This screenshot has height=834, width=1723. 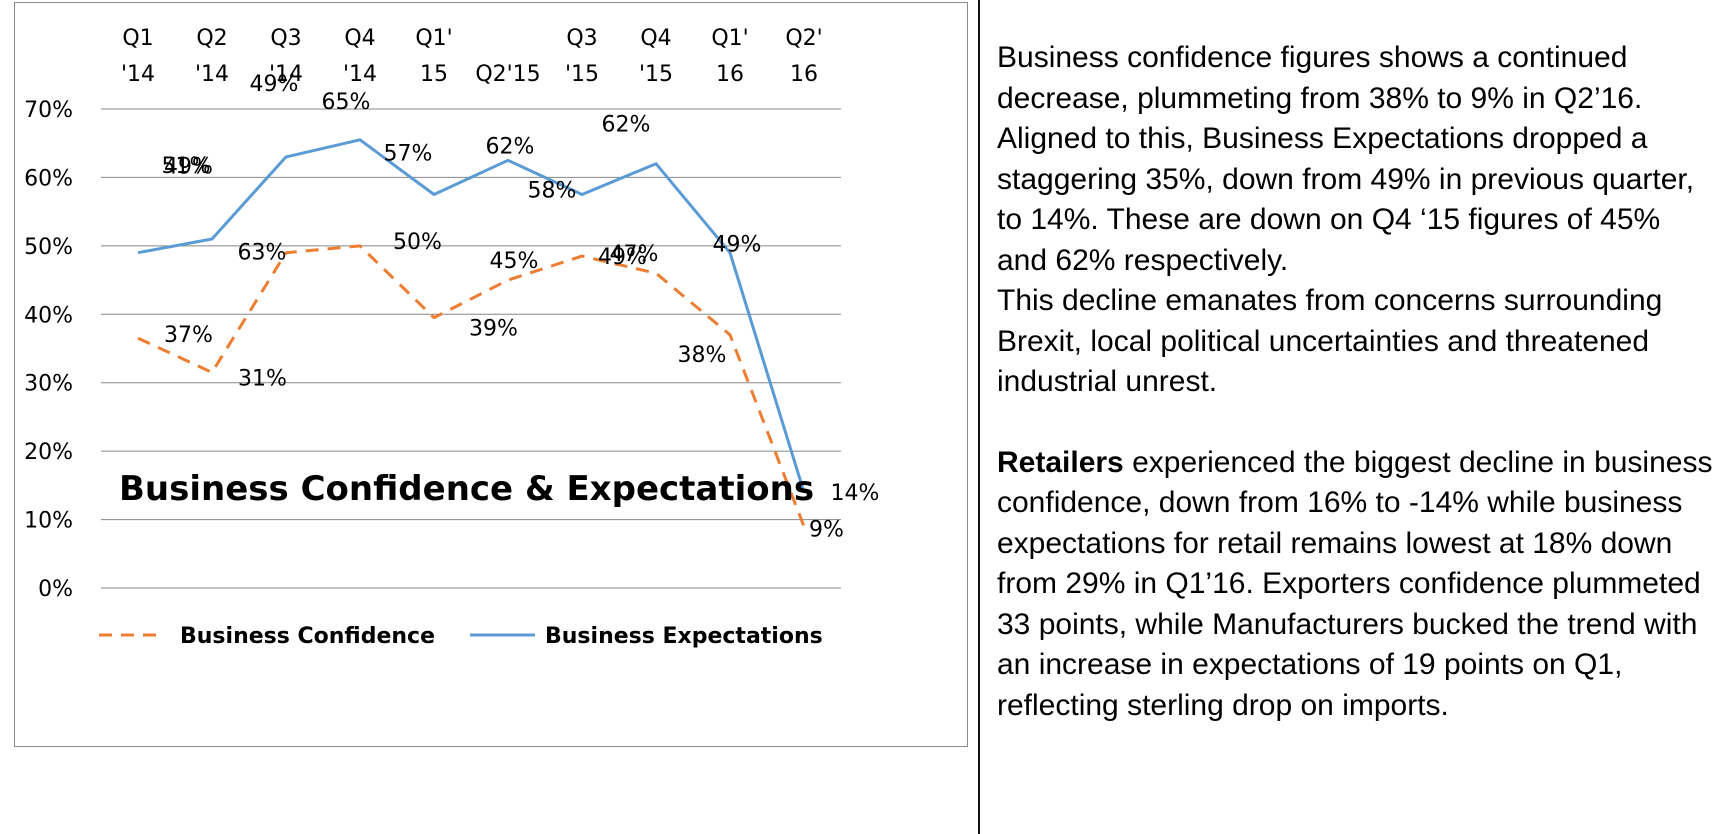 I want to click on y-tick-label: 70%, so click(x=48, y=110).